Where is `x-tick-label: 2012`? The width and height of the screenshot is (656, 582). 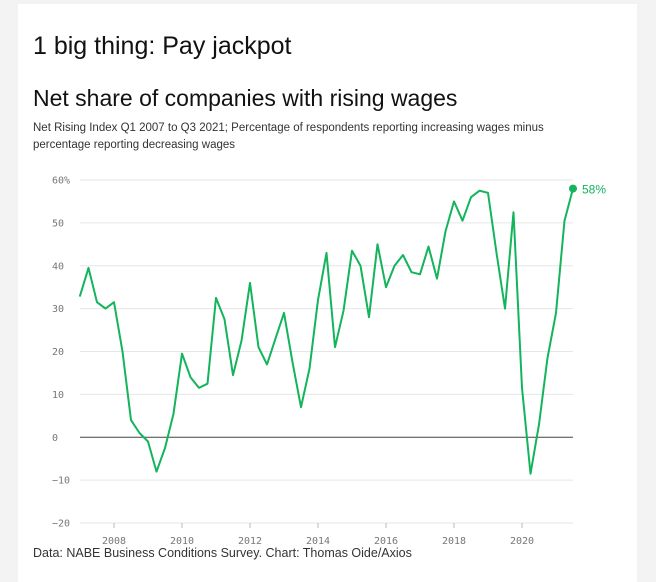
x-tick-label: 2012 is located at coordinates (250, 541).